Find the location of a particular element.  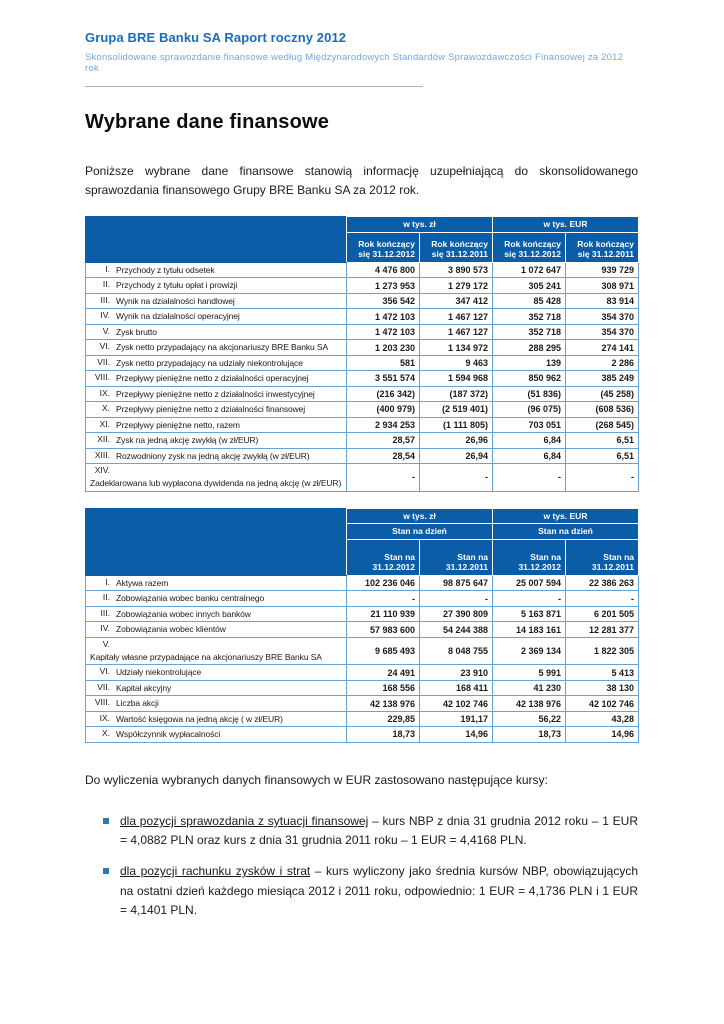

row-numeral: VI. is located at coordinates (104, 346).